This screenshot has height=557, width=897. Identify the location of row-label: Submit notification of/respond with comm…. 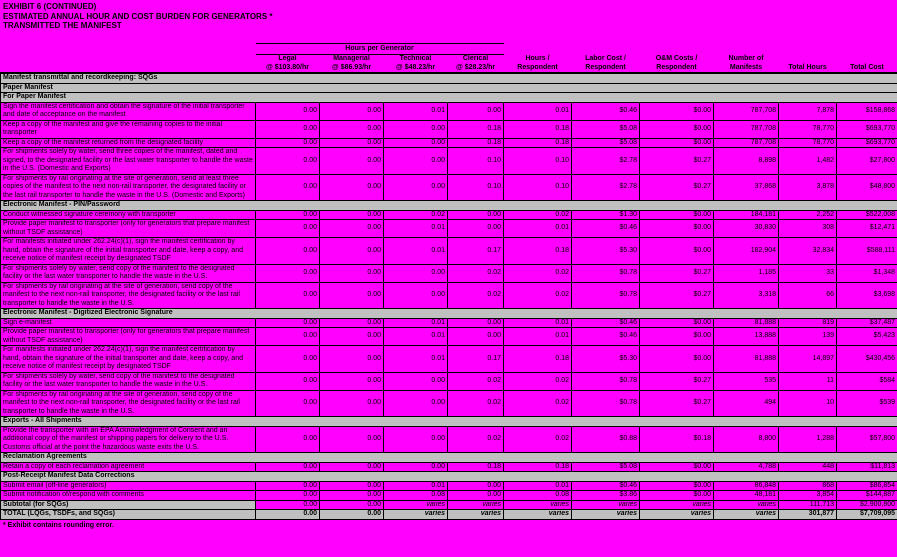
(128, 495).